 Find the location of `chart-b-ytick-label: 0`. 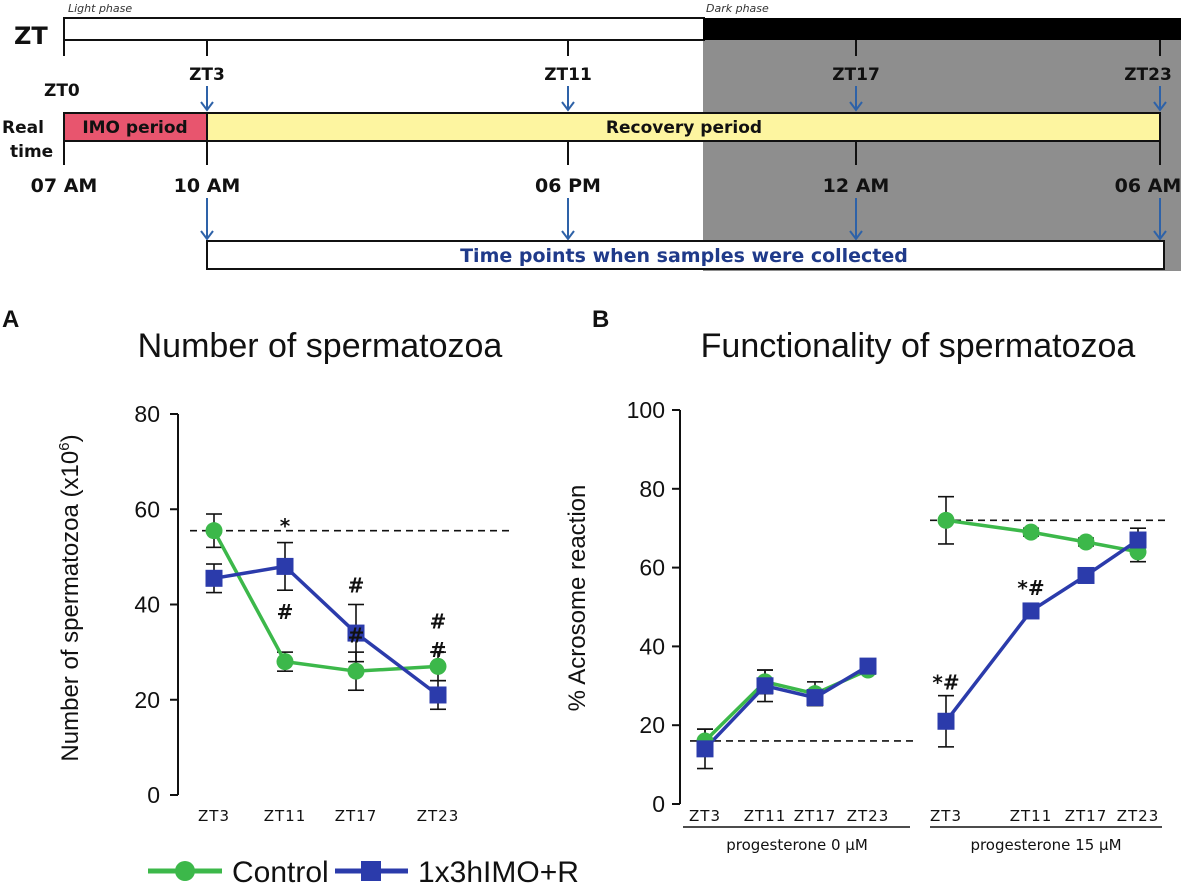

chart-b-ytick-label: 0 is located at coordinates (658, 804).